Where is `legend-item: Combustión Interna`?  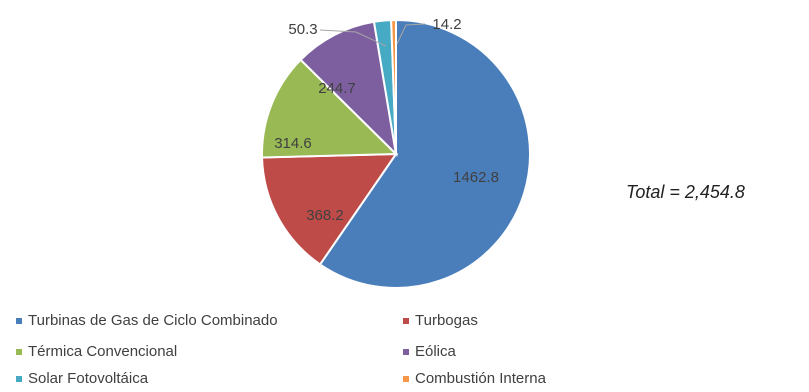 legend-item: Combustión Interna is located at coordinates (474, 378).